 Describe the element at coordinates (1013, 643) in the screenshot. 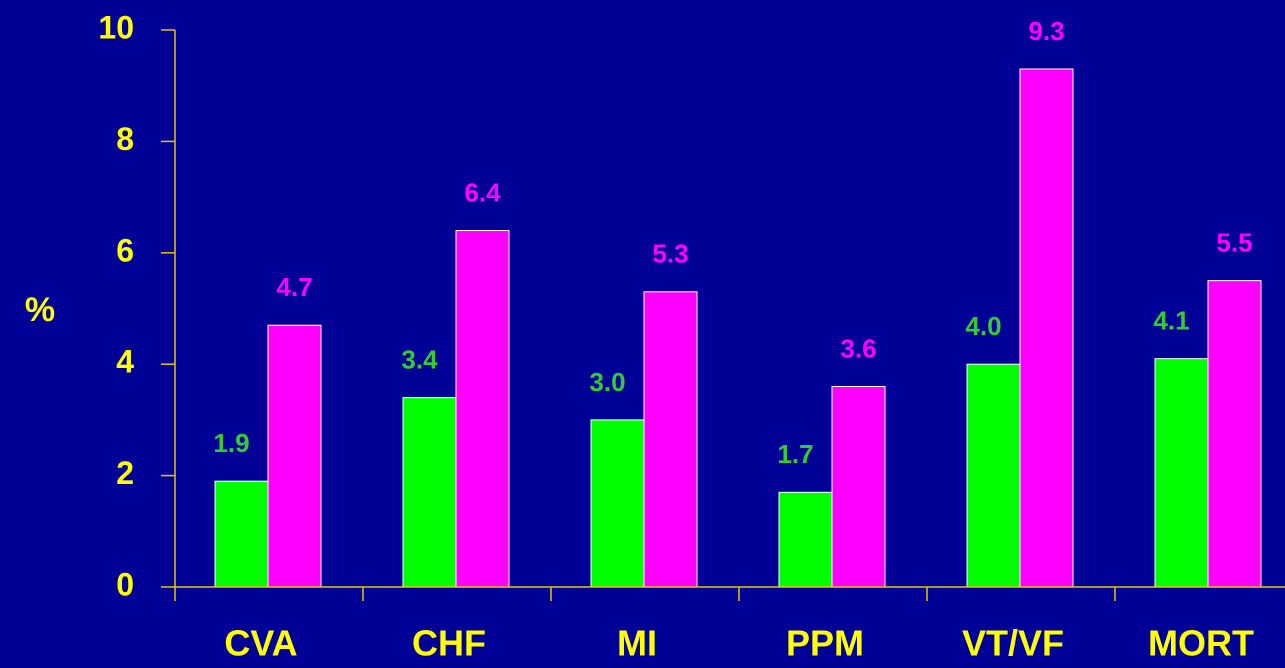

I see `x-tick-label: VT/VF` at that location.